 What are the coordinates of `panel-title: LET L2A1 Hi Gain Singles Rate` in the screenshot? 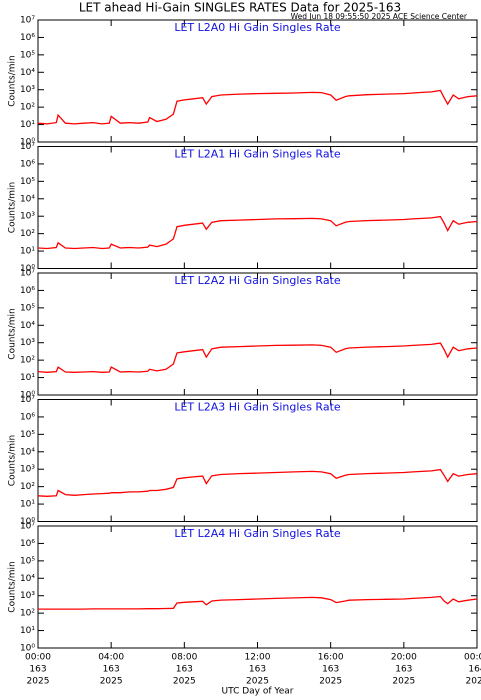 It's located at (257, 154).